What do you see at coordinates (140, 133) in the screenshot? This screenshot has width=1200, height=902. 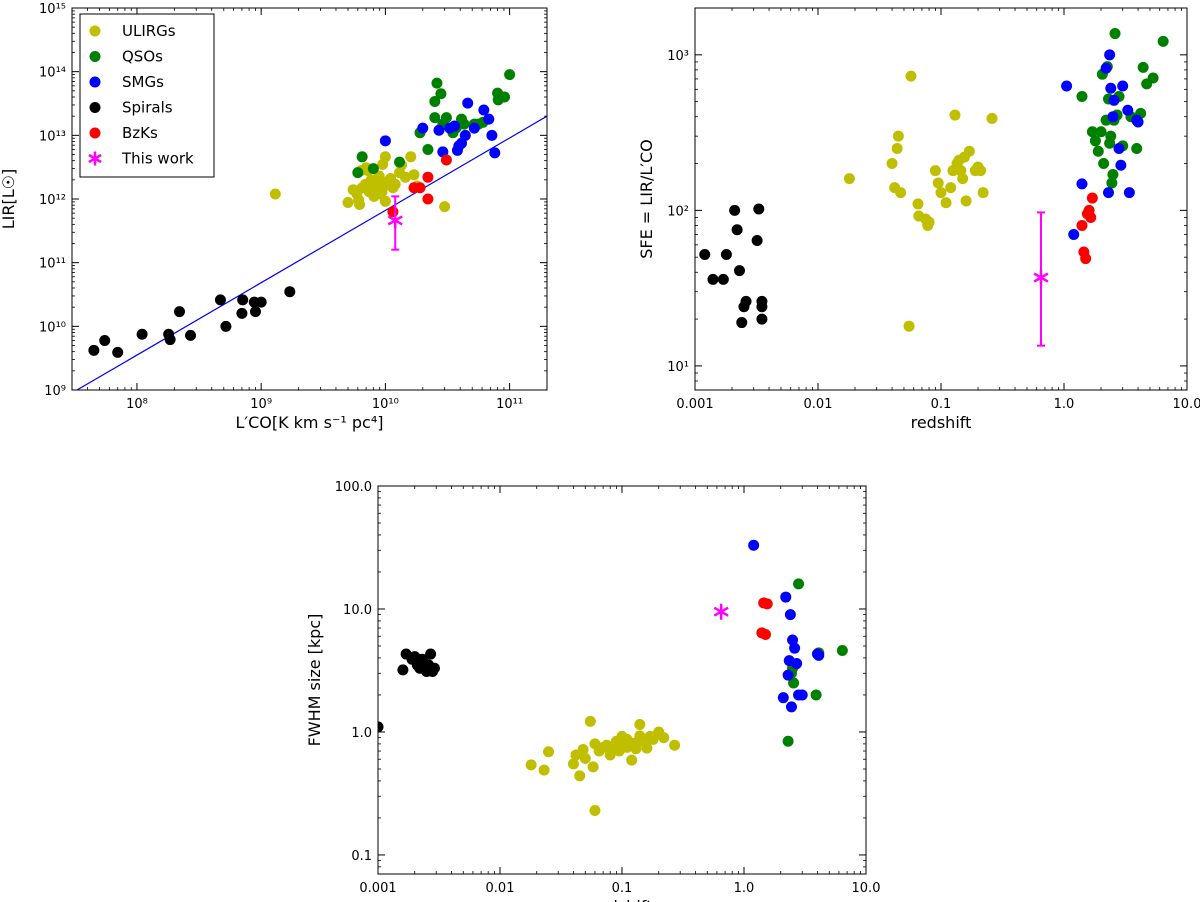 I see `legend-label: BzKs` at bounding box center [140, 133].